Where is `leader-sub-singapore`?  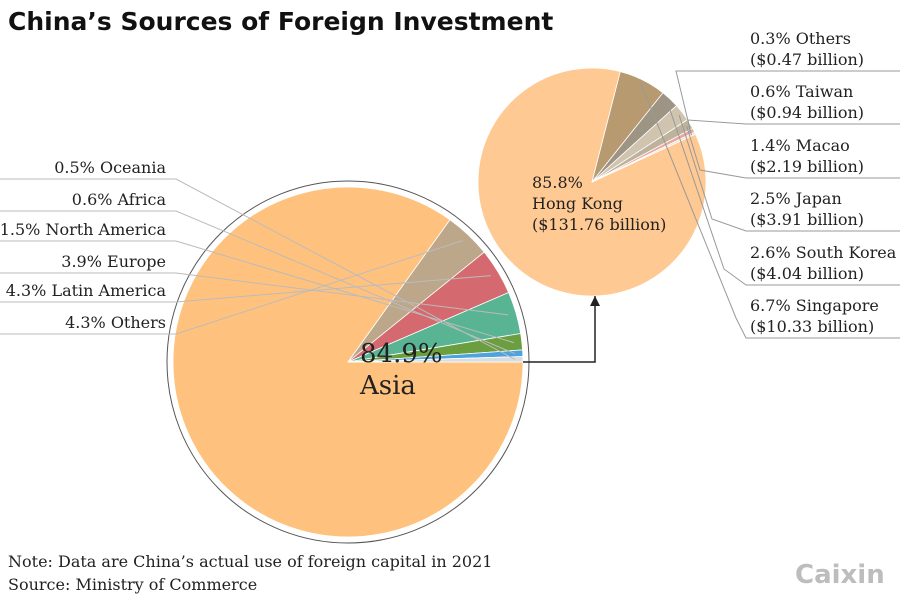
leader-sub-singapore is located at coordinates (770, 211).